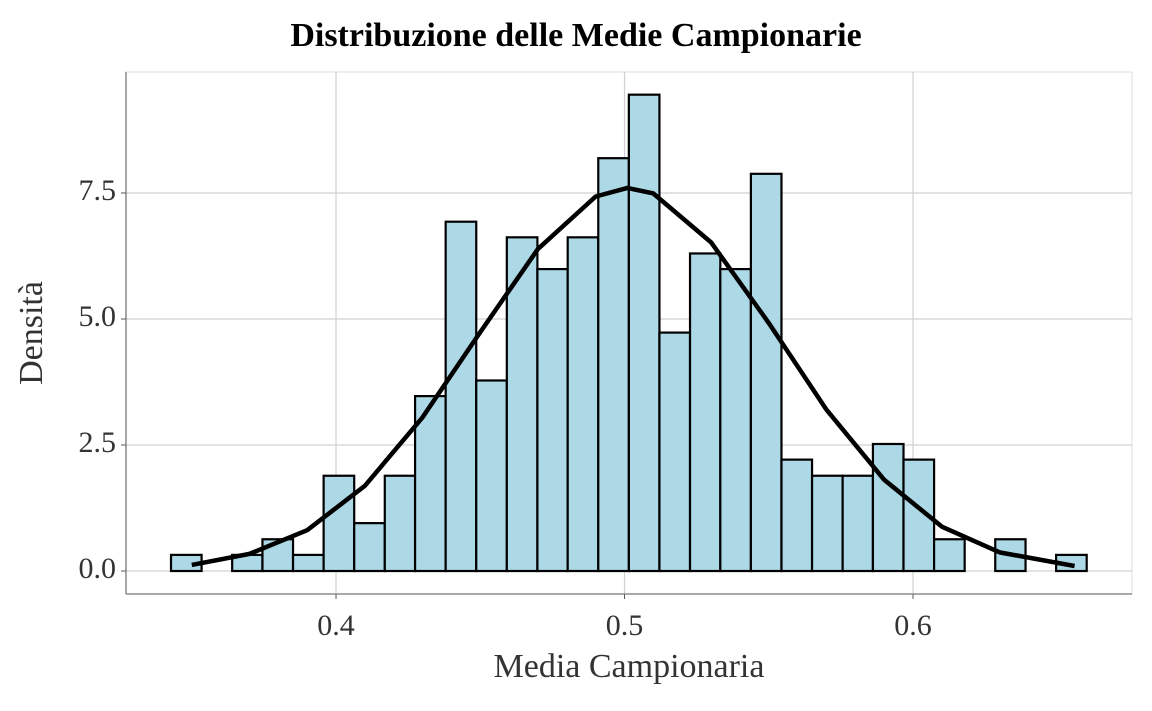 This screenshot has height=711, width=1152. I want to click on y-tick-label: 0.0, so click(98, 568).